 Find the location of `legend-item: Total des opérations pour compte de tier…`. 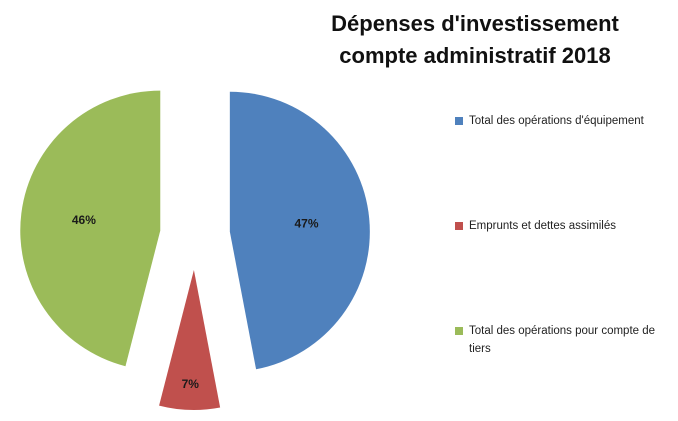

legend-item: Total des opérations pour compte de tier… is located at coordinates (565, 340).